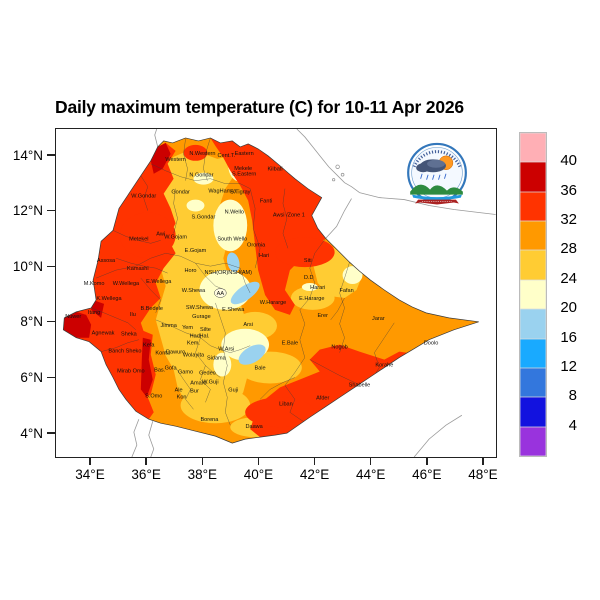  I want to click on zone-label: Oromia, so click(256, 245).